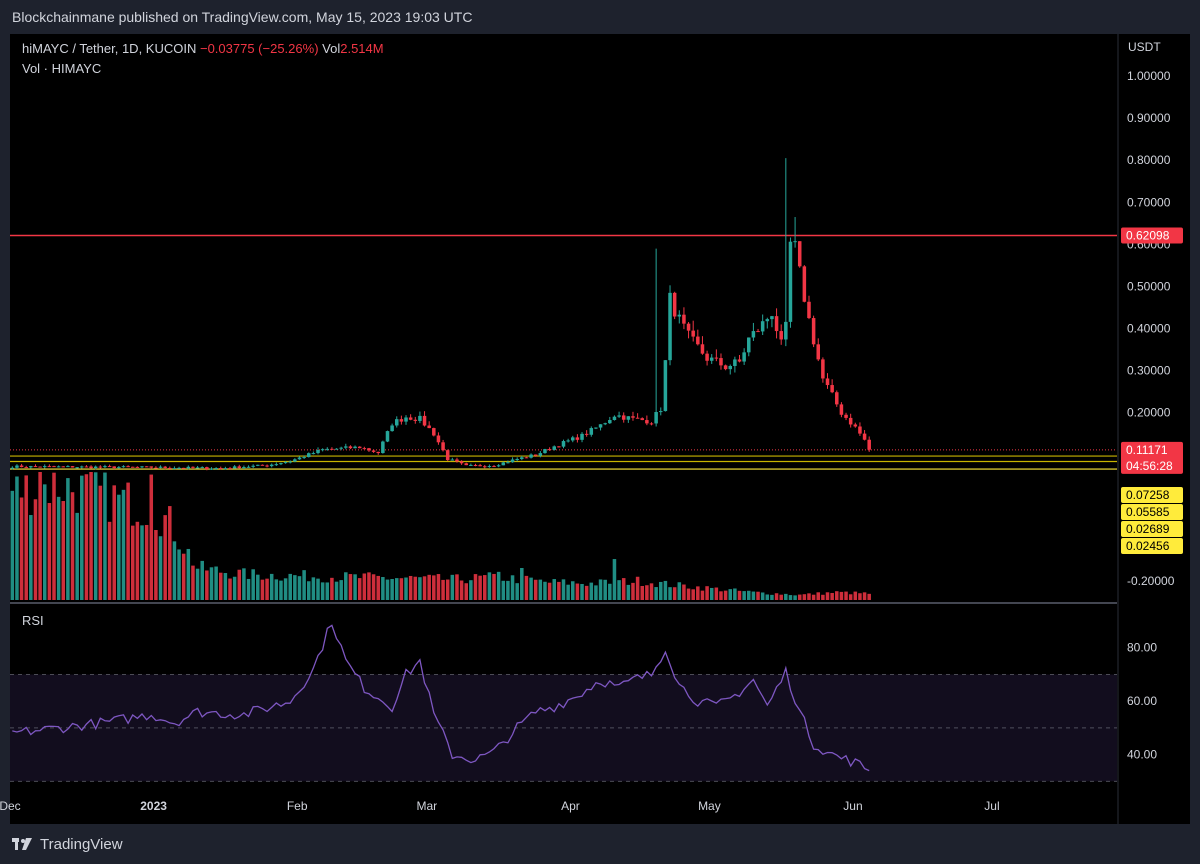 This screenshot has height=864, width=1200. I want to click on tradingview-logo-icon, so click(22, 844).